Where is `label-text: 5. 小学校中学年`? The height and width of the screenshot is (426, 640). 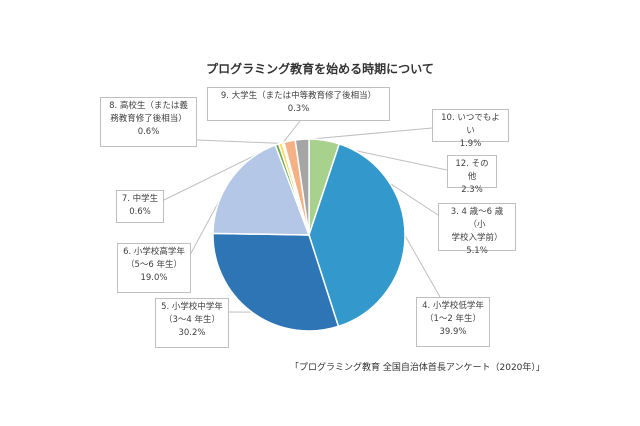
label-text: 5. 小学校中学年 is located at coordinates (192, 307).